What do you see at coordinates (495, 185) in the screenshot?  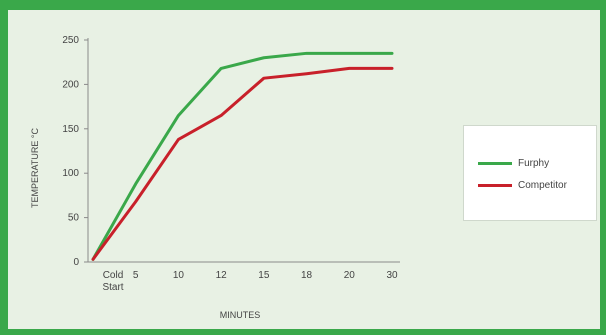 I see `legend-swatch-competitor` at bounding box center [495, 185].